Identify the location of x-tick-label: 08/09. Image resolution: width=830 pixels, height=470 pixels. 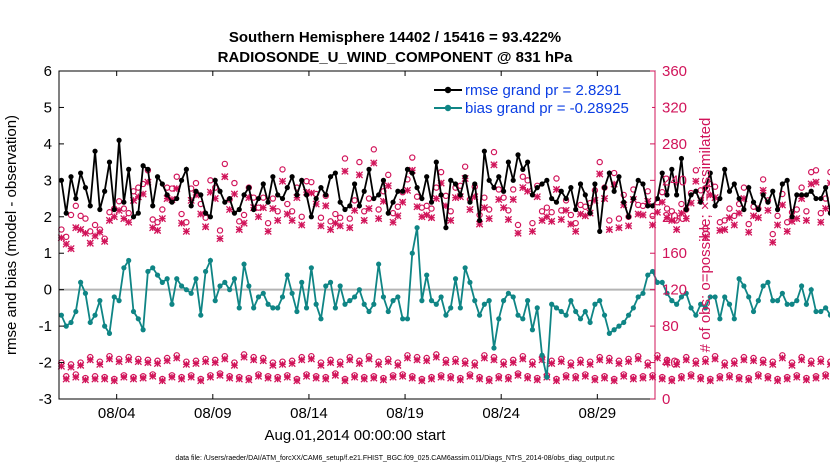
(213, 413).